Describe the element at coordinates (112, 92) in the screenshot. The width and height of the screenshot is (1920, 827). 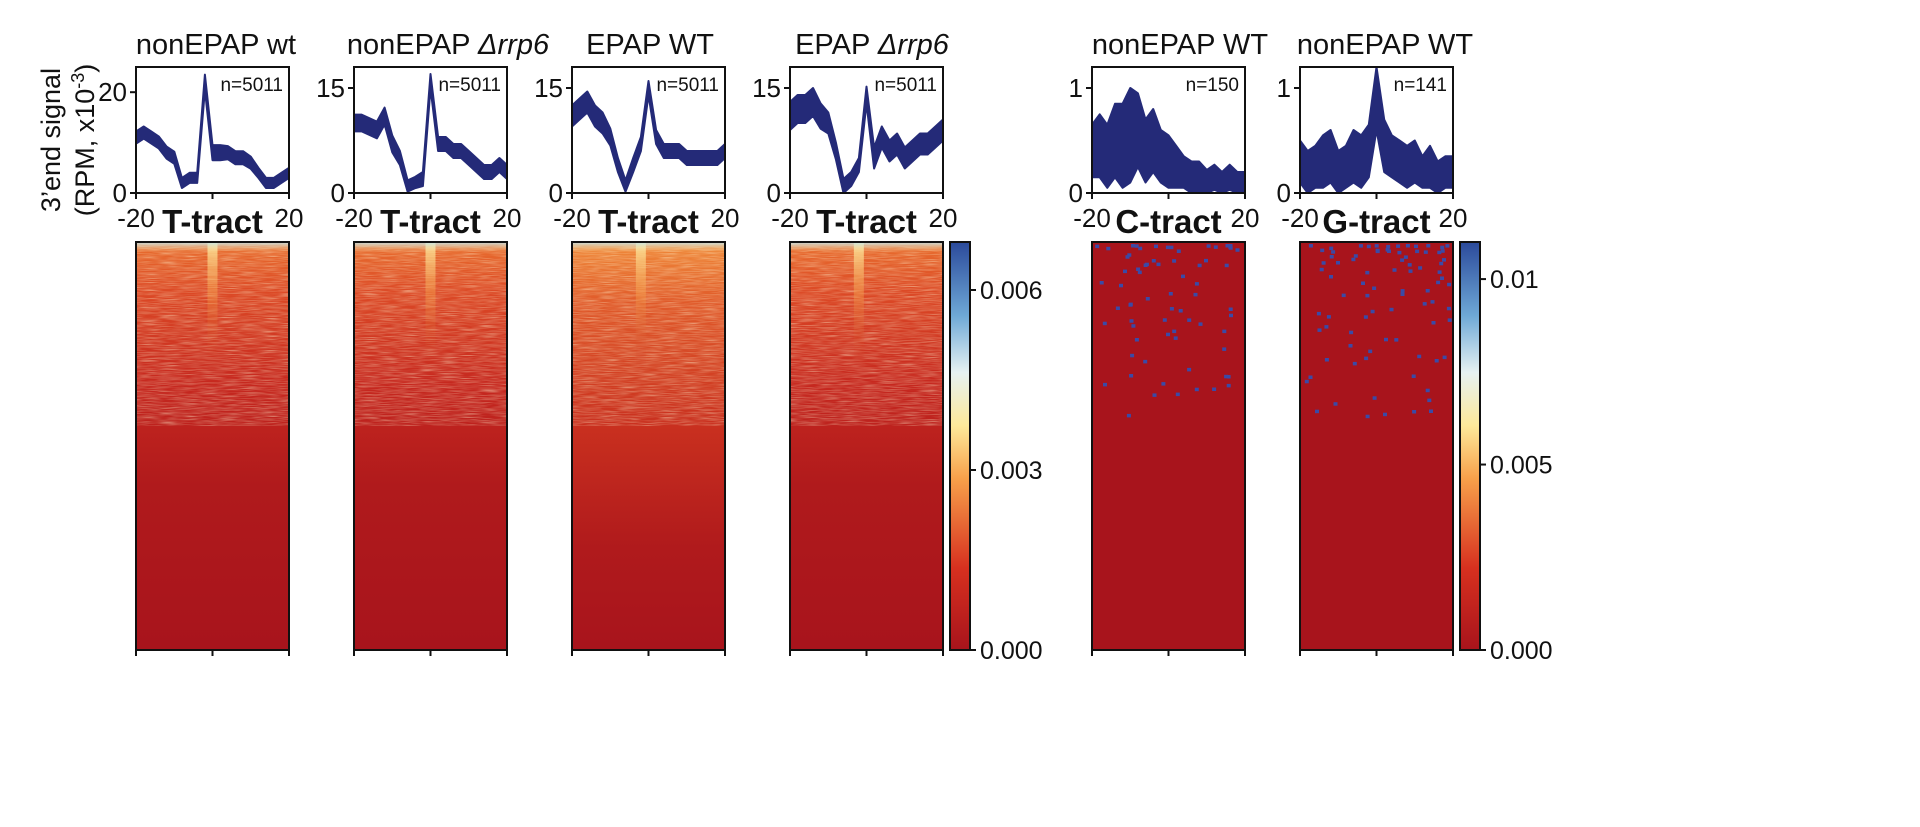
I see `y-tick-label: 20` at that location.